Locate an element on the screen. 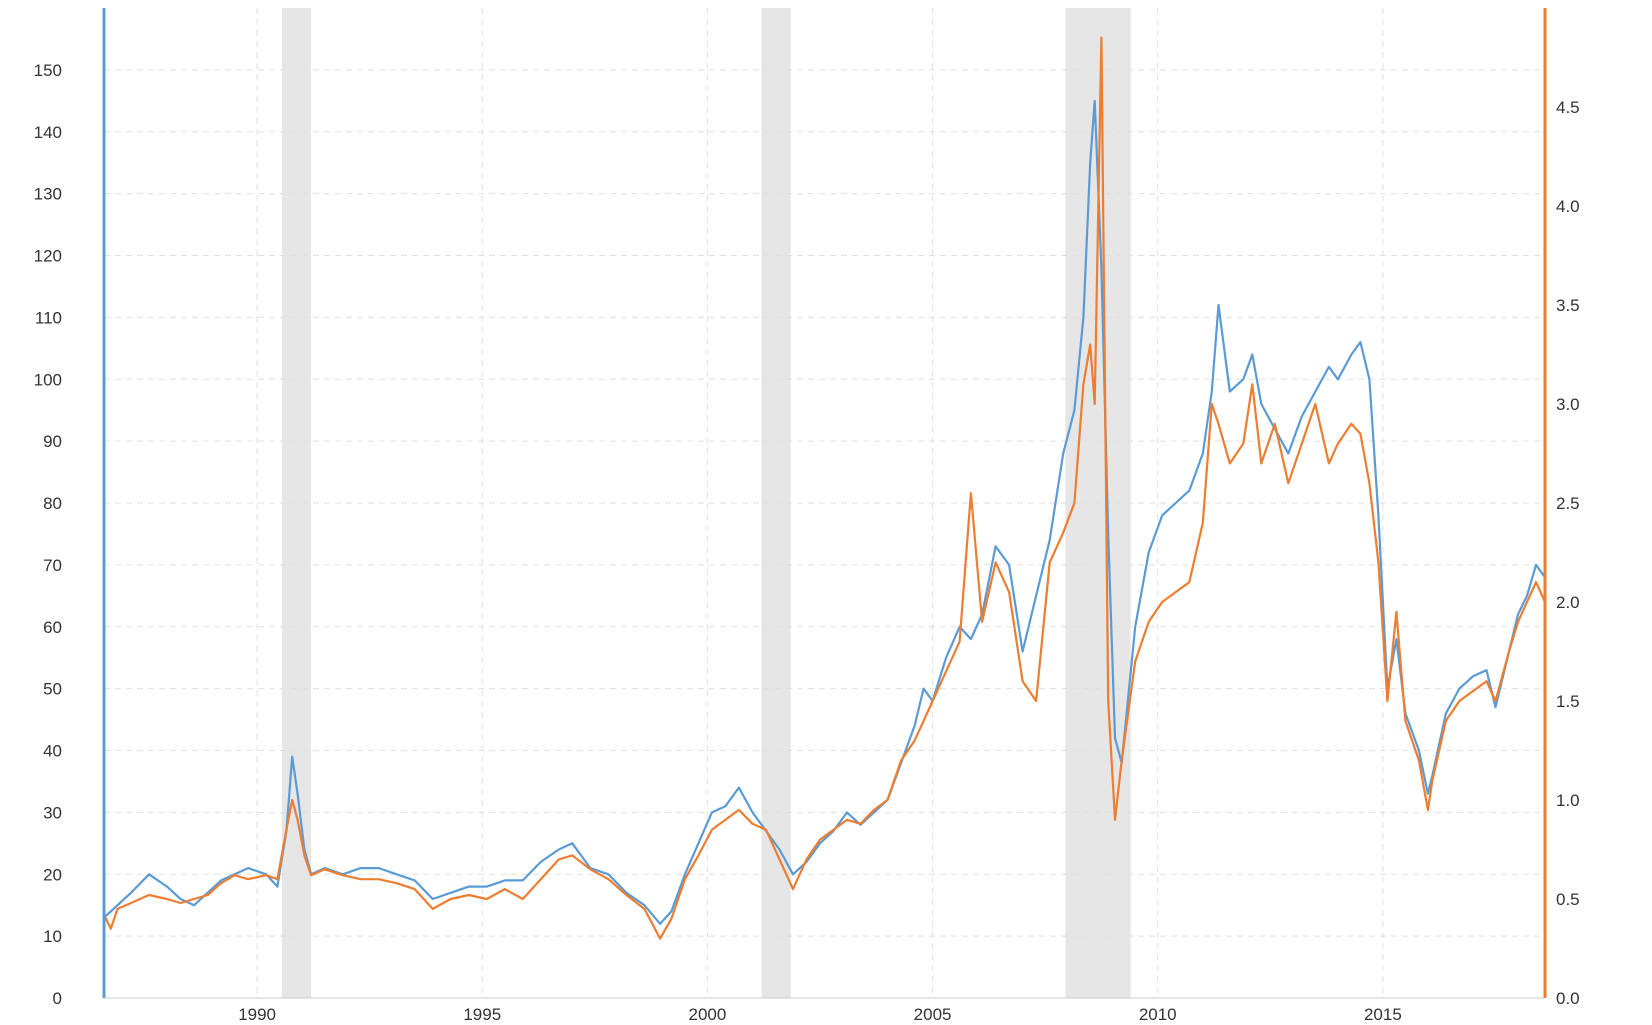 Image resolution: width=1652 pixels, height=1025 pixels. y-right-tick-label: 3.5 is located at coordinates (1568, 305).